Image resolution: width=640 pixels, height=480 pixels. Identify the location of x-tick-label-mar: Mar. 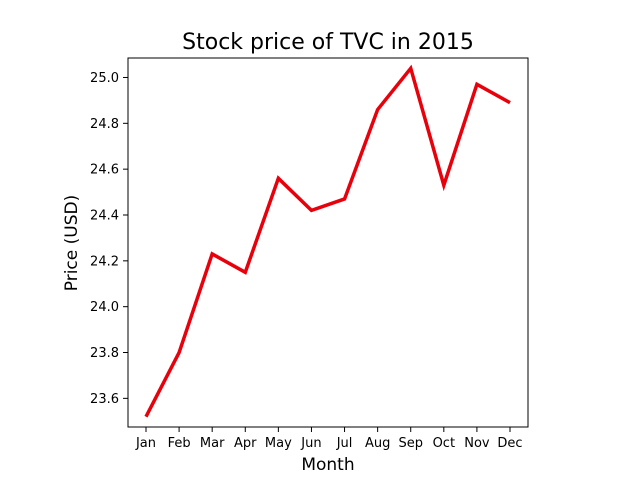
(212, 443).